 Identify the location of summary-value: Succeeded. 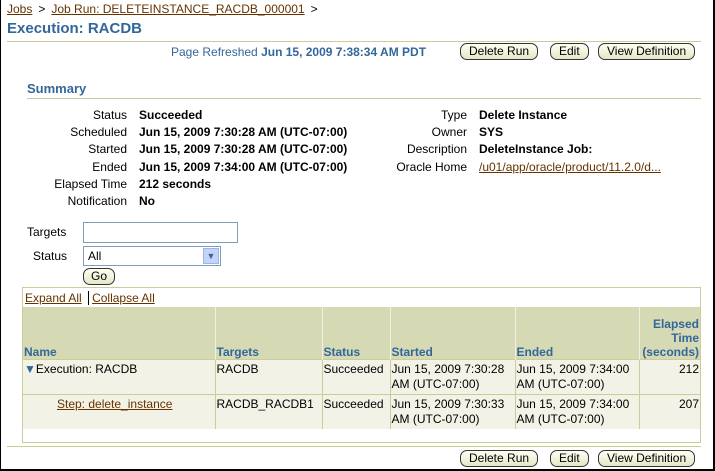
(171, 115).